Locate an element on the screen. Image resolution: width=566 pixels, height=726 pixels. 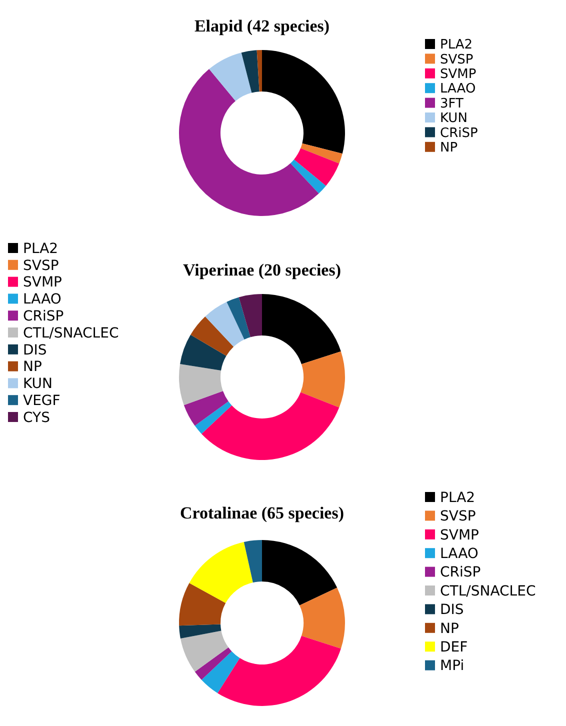
text: Crotalinae (65 species) is located at coordinates (262, 513).